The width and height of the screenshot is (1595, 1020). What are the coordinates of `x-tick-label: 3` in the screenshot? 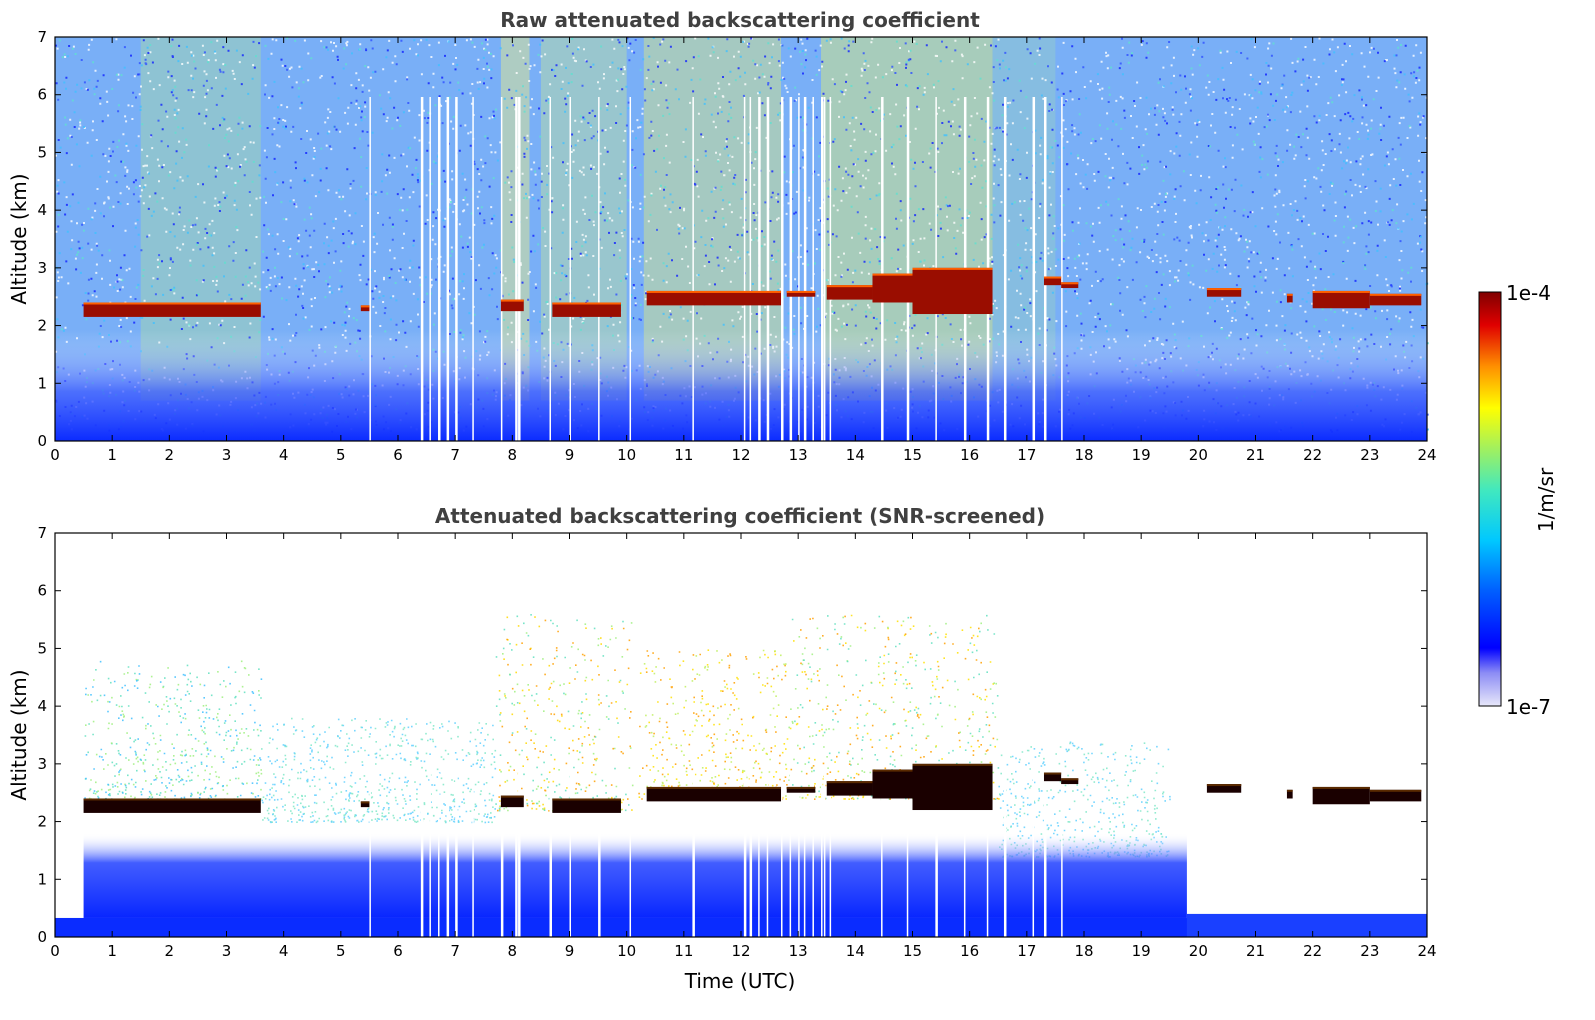 It's located at (227, 951).